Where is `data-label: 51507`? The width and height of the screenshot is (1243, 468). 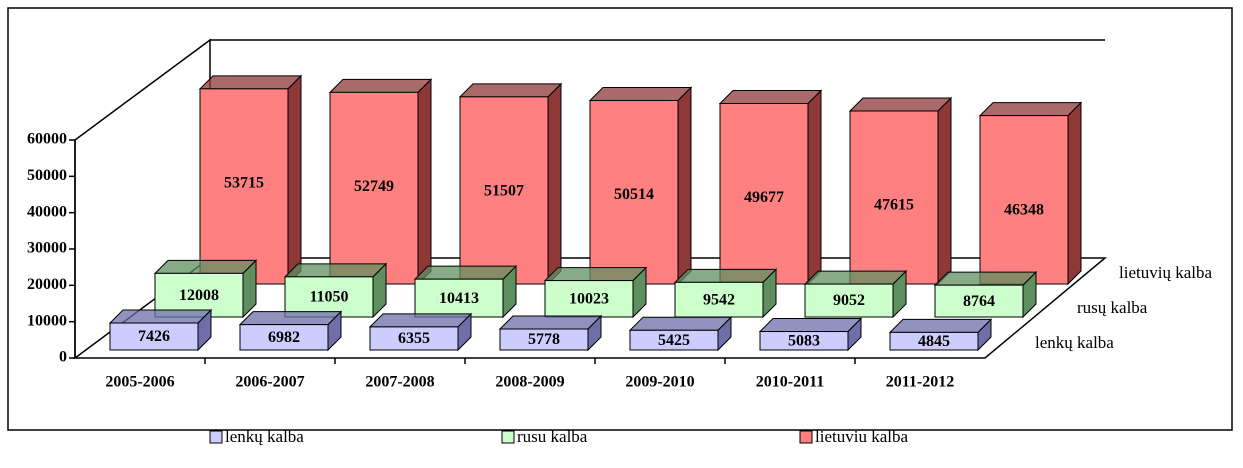 data-label: 51507 is located at coordinates (504, 191).